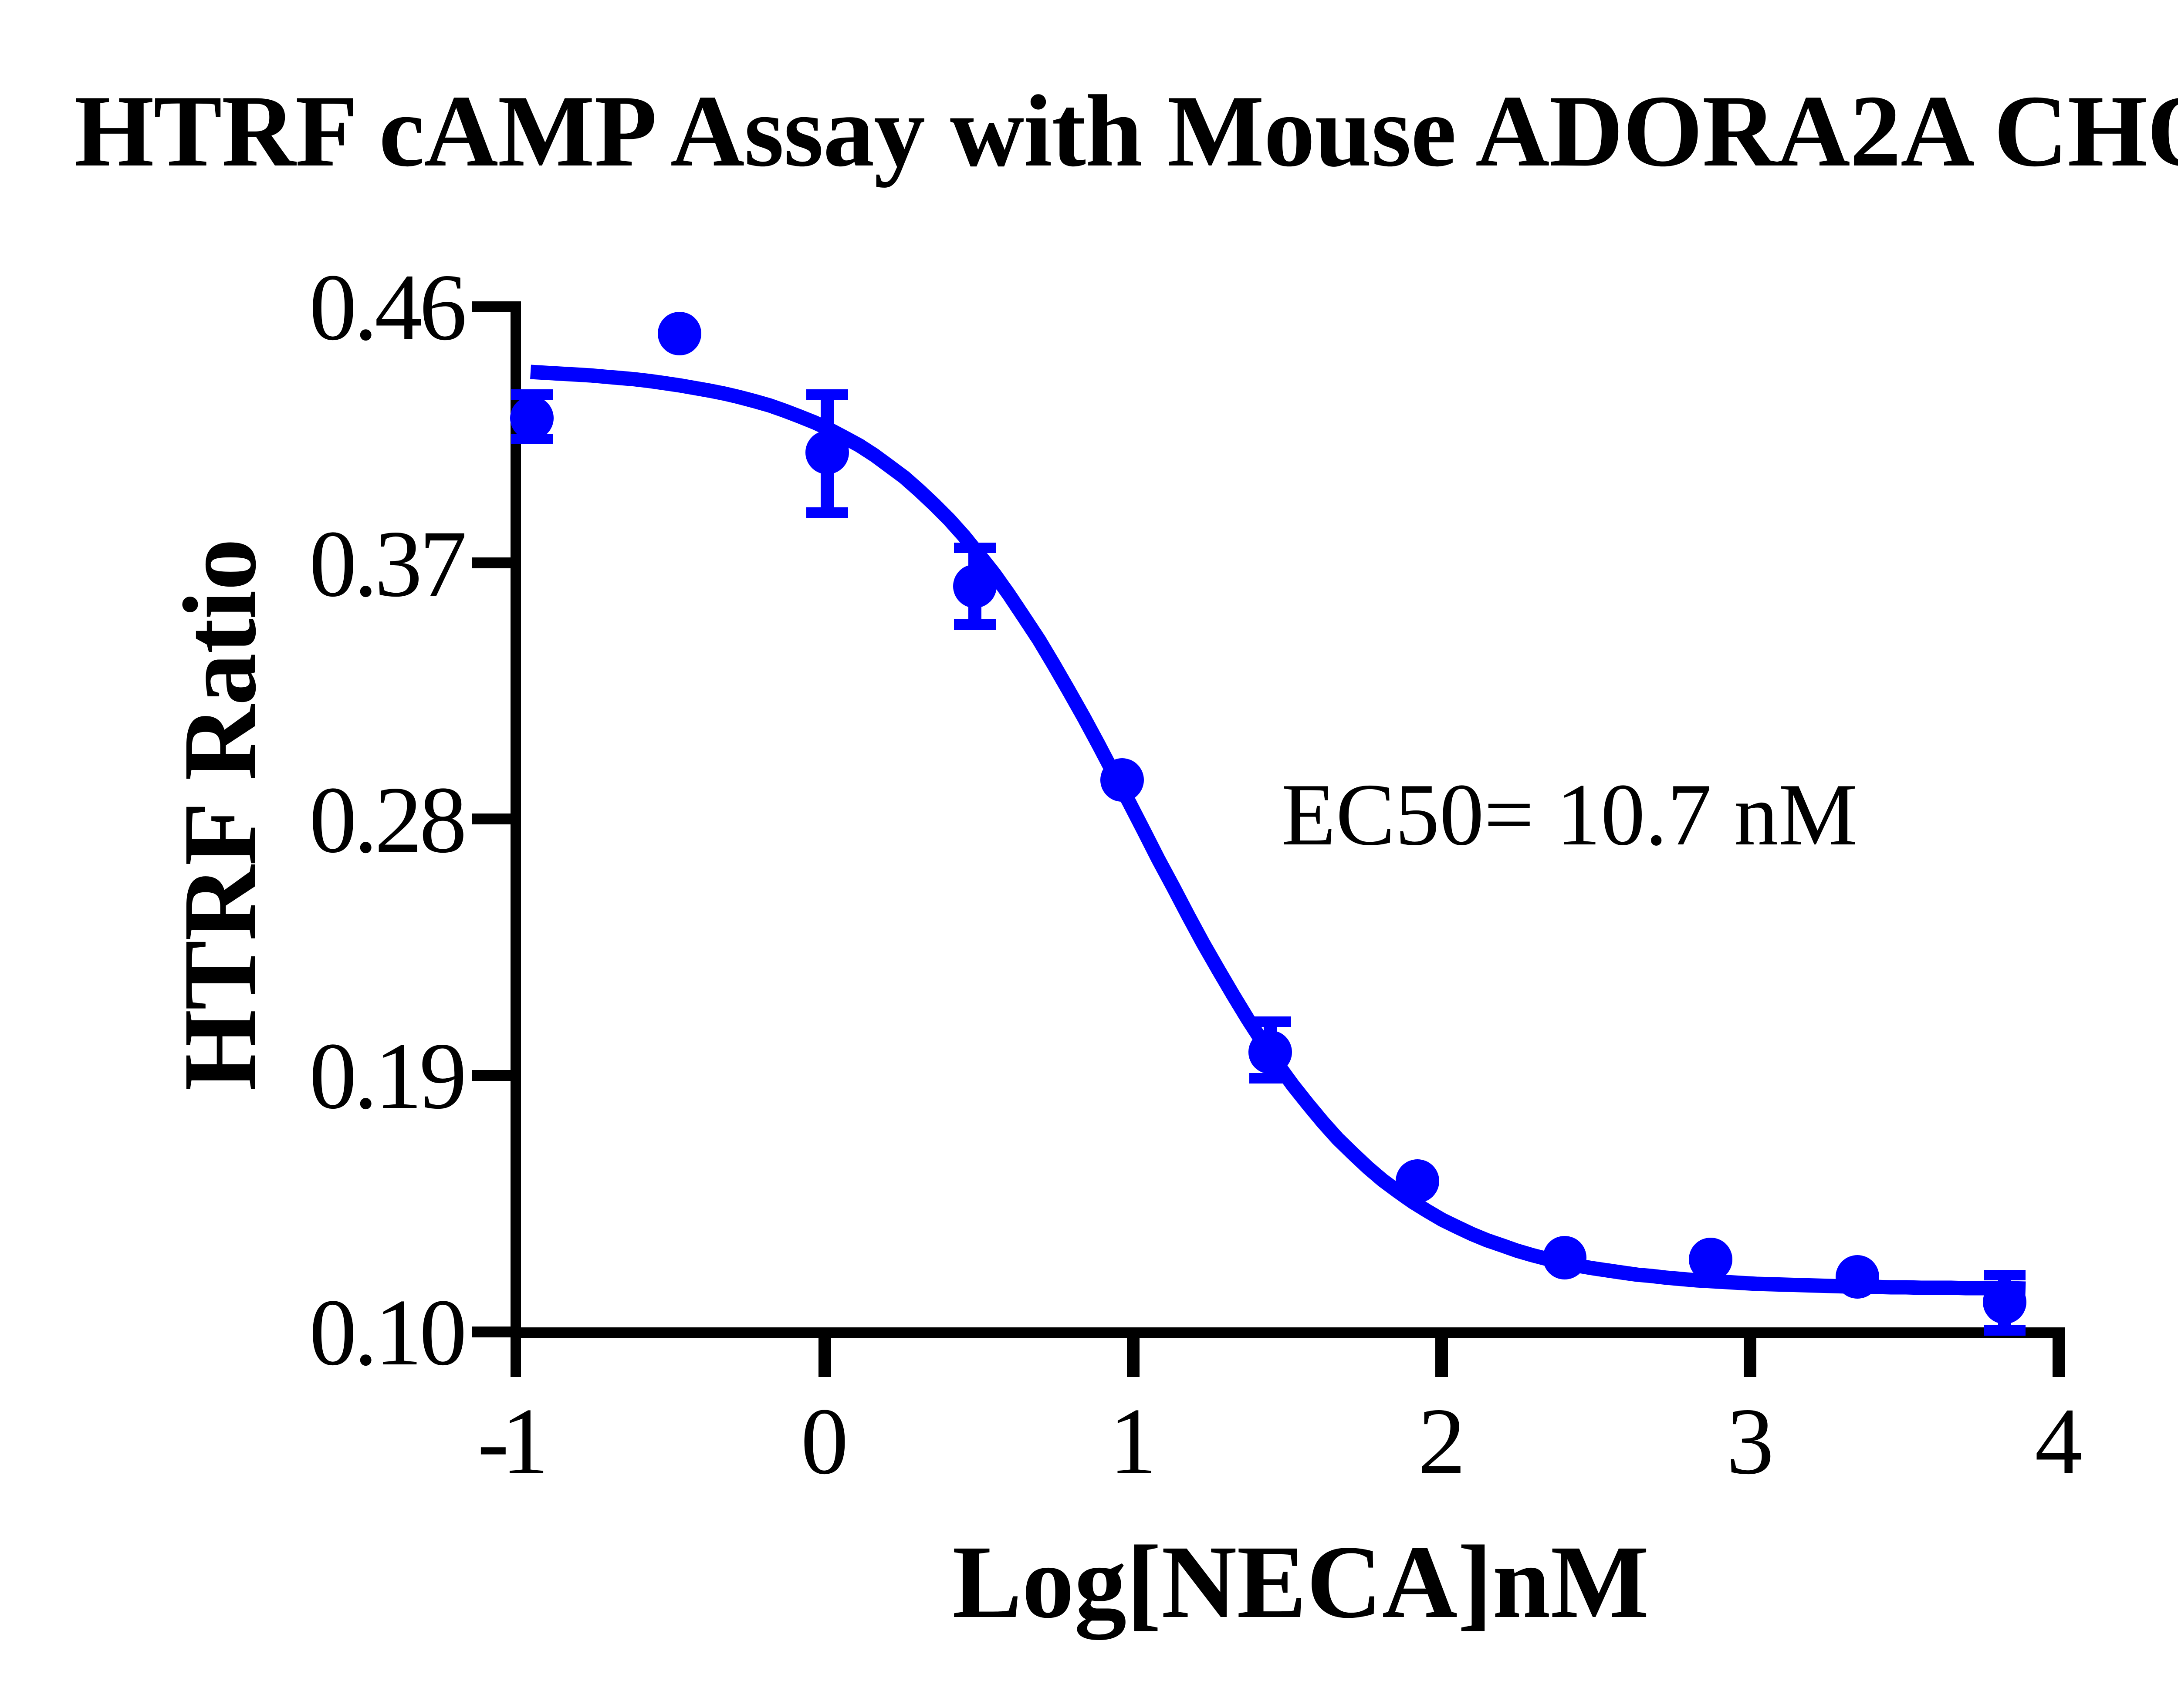  I want to click on svg-text: 0.28, so click(386, 820).